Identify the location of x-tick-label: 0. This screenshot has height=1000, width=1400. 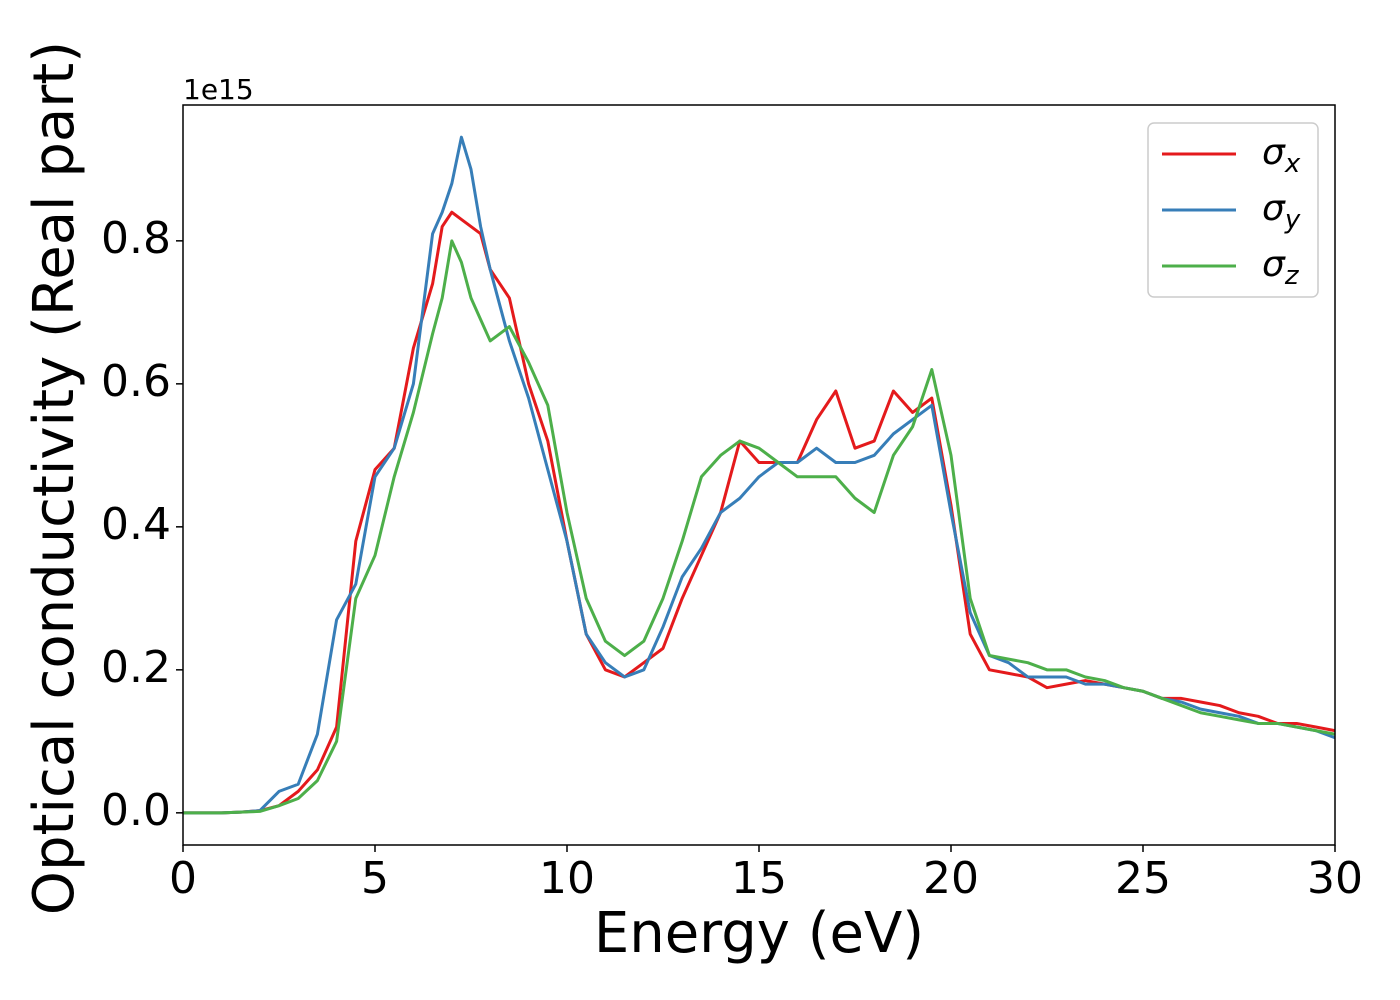
(183, 878).